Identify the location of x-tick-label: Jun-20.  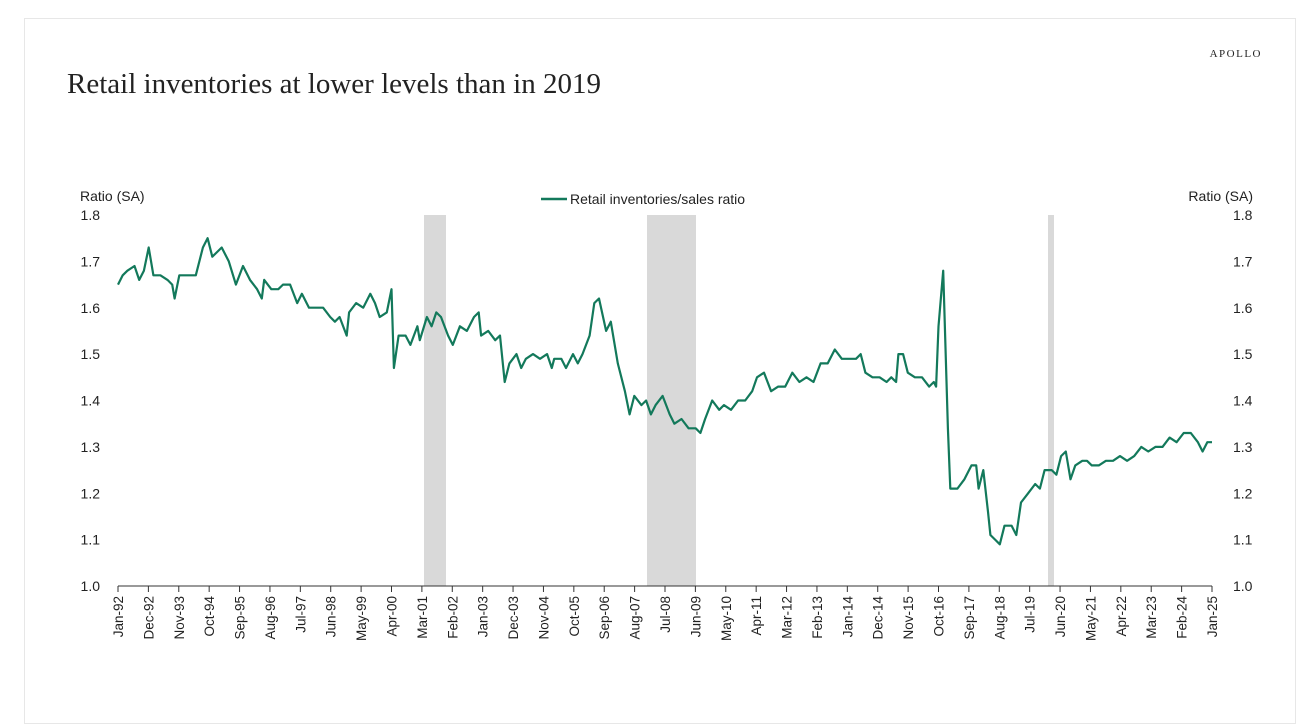
(1060, 616).